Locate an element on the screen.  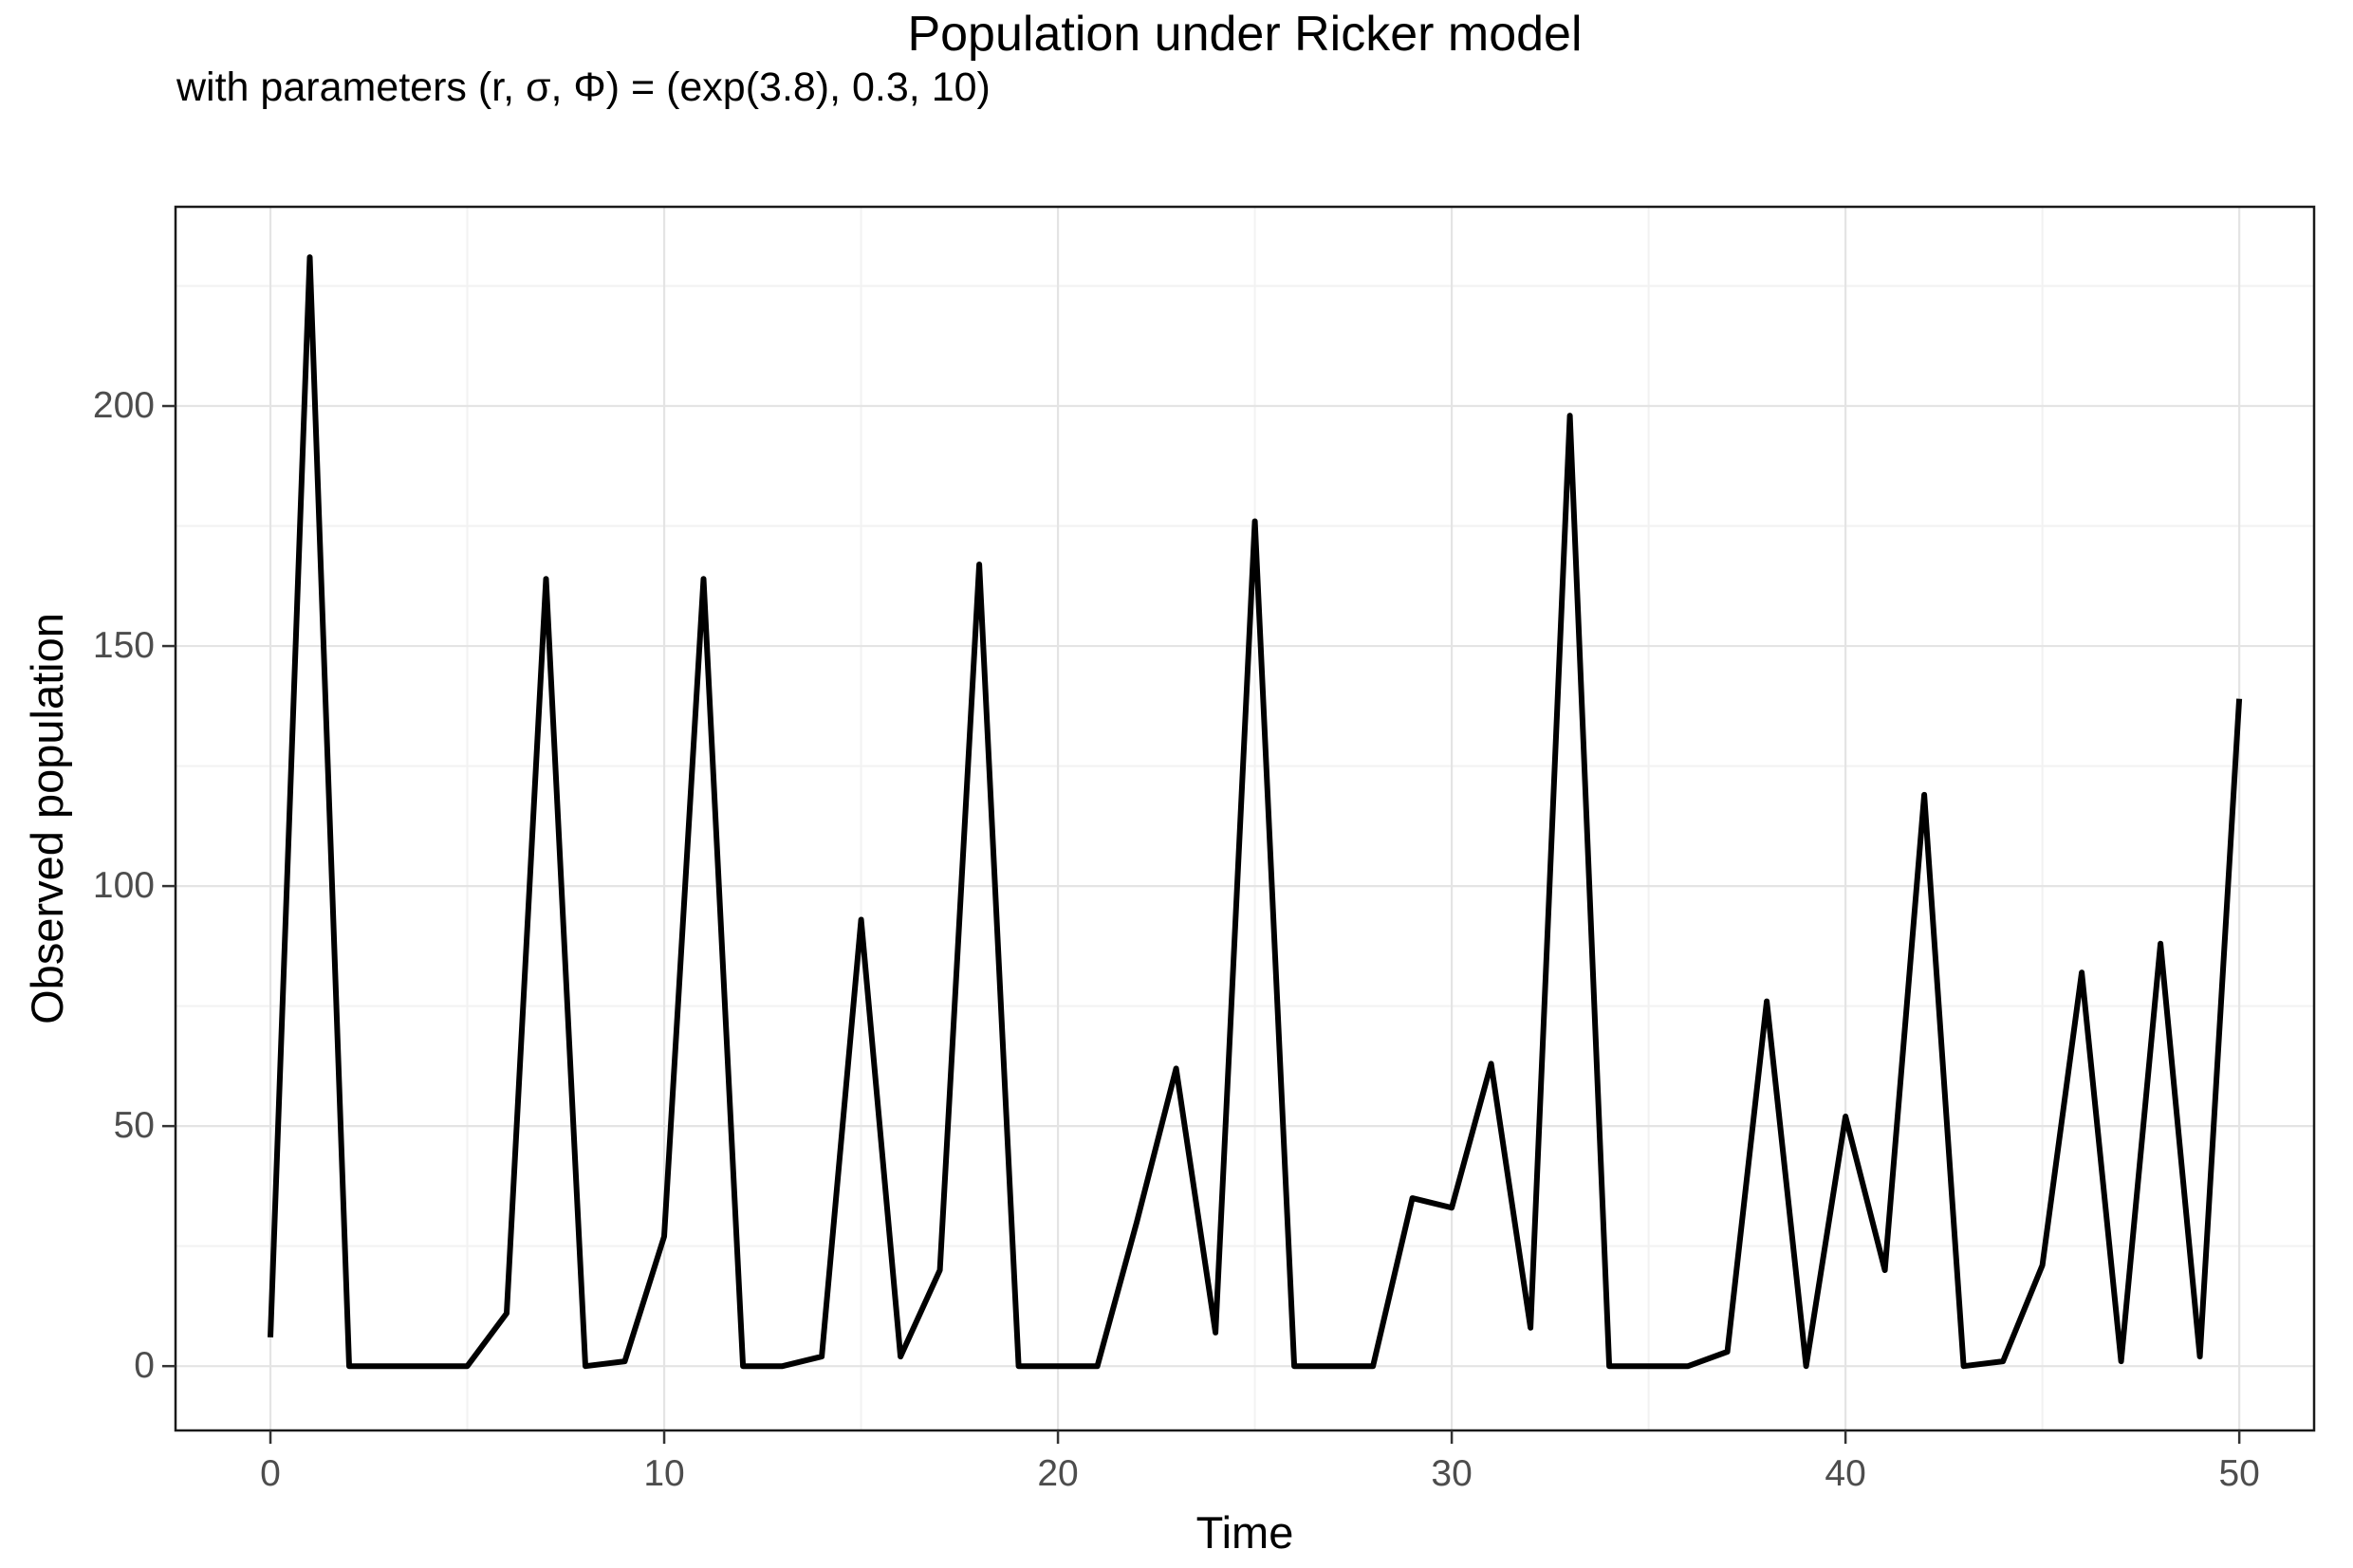
y-tick-label: 0 is located at coordinates (144, 1366).